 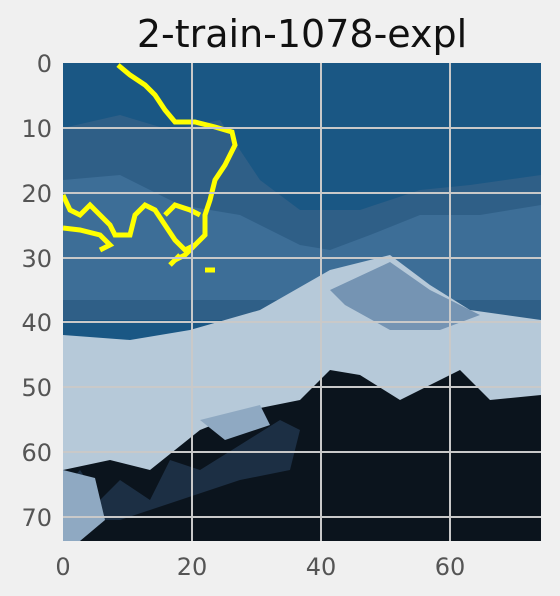 What do you see at coordinates (302, 34) in the screenshot?
I see `figure-title: 2-train-1078-expl` at bounding box center [302, 34].